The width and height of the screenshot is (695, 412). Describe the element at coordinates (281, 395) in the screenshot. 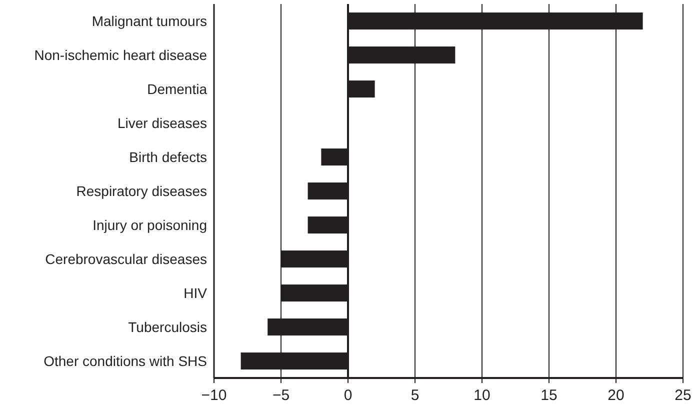

I see `x-tick-label: −5` at that location.